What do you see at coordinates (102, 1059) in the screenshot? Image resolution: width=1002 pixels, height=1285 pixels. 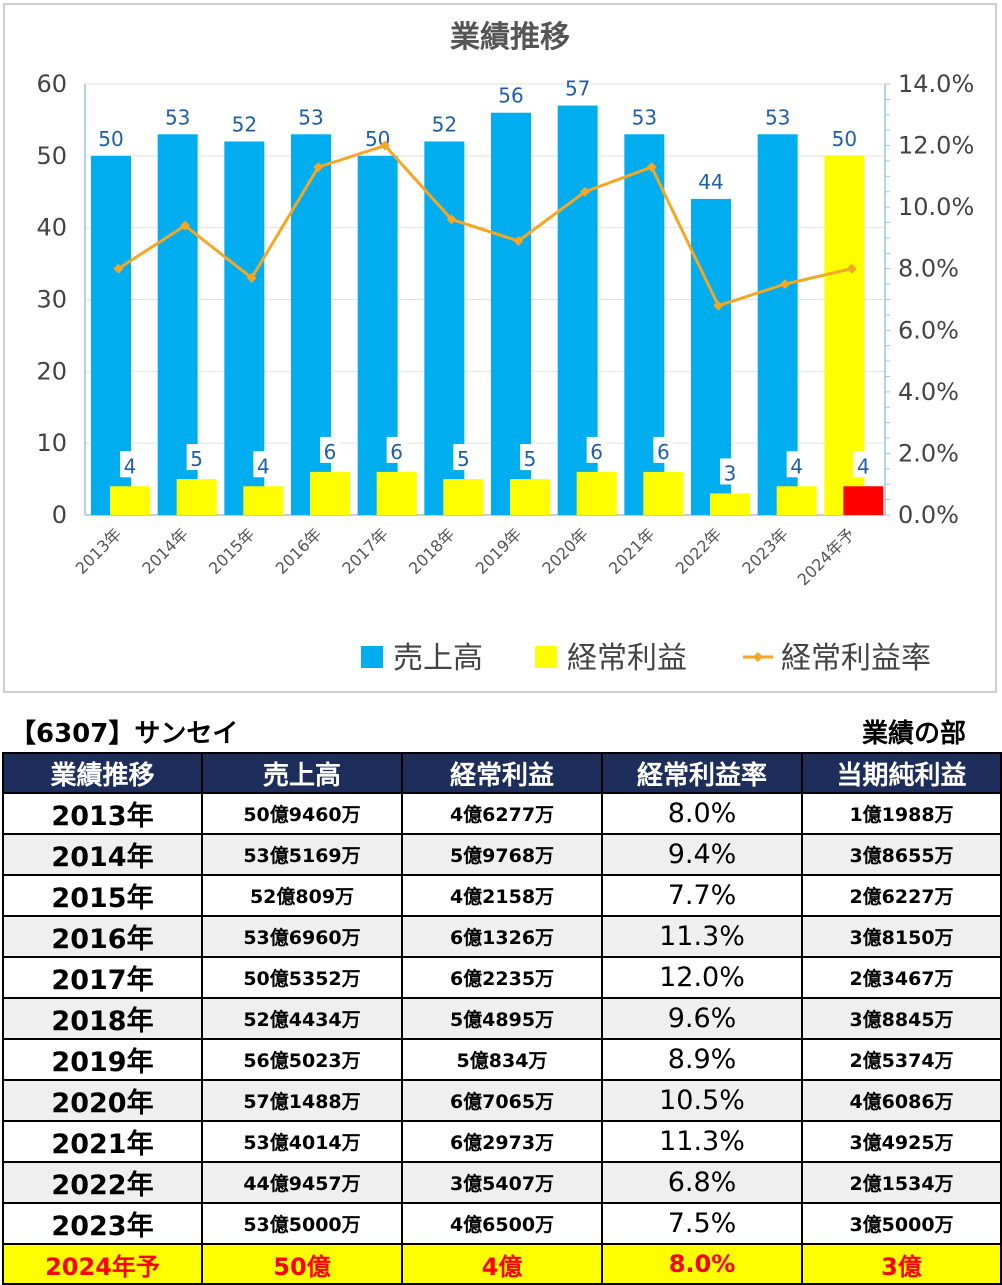 I see `cell-year: 2019年` at bounding box center [102, 1059].